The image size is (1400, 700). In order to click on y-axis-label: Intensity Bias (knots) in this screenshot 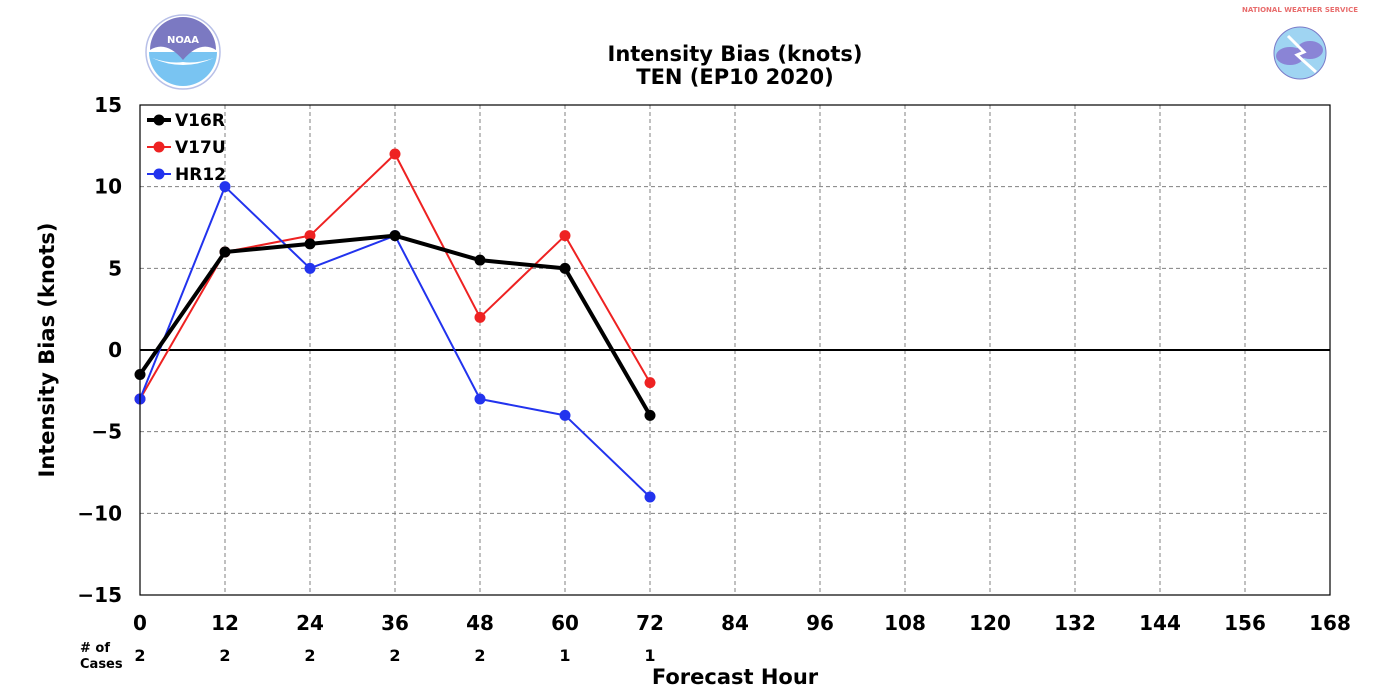, I will do `click(47, 350)`.